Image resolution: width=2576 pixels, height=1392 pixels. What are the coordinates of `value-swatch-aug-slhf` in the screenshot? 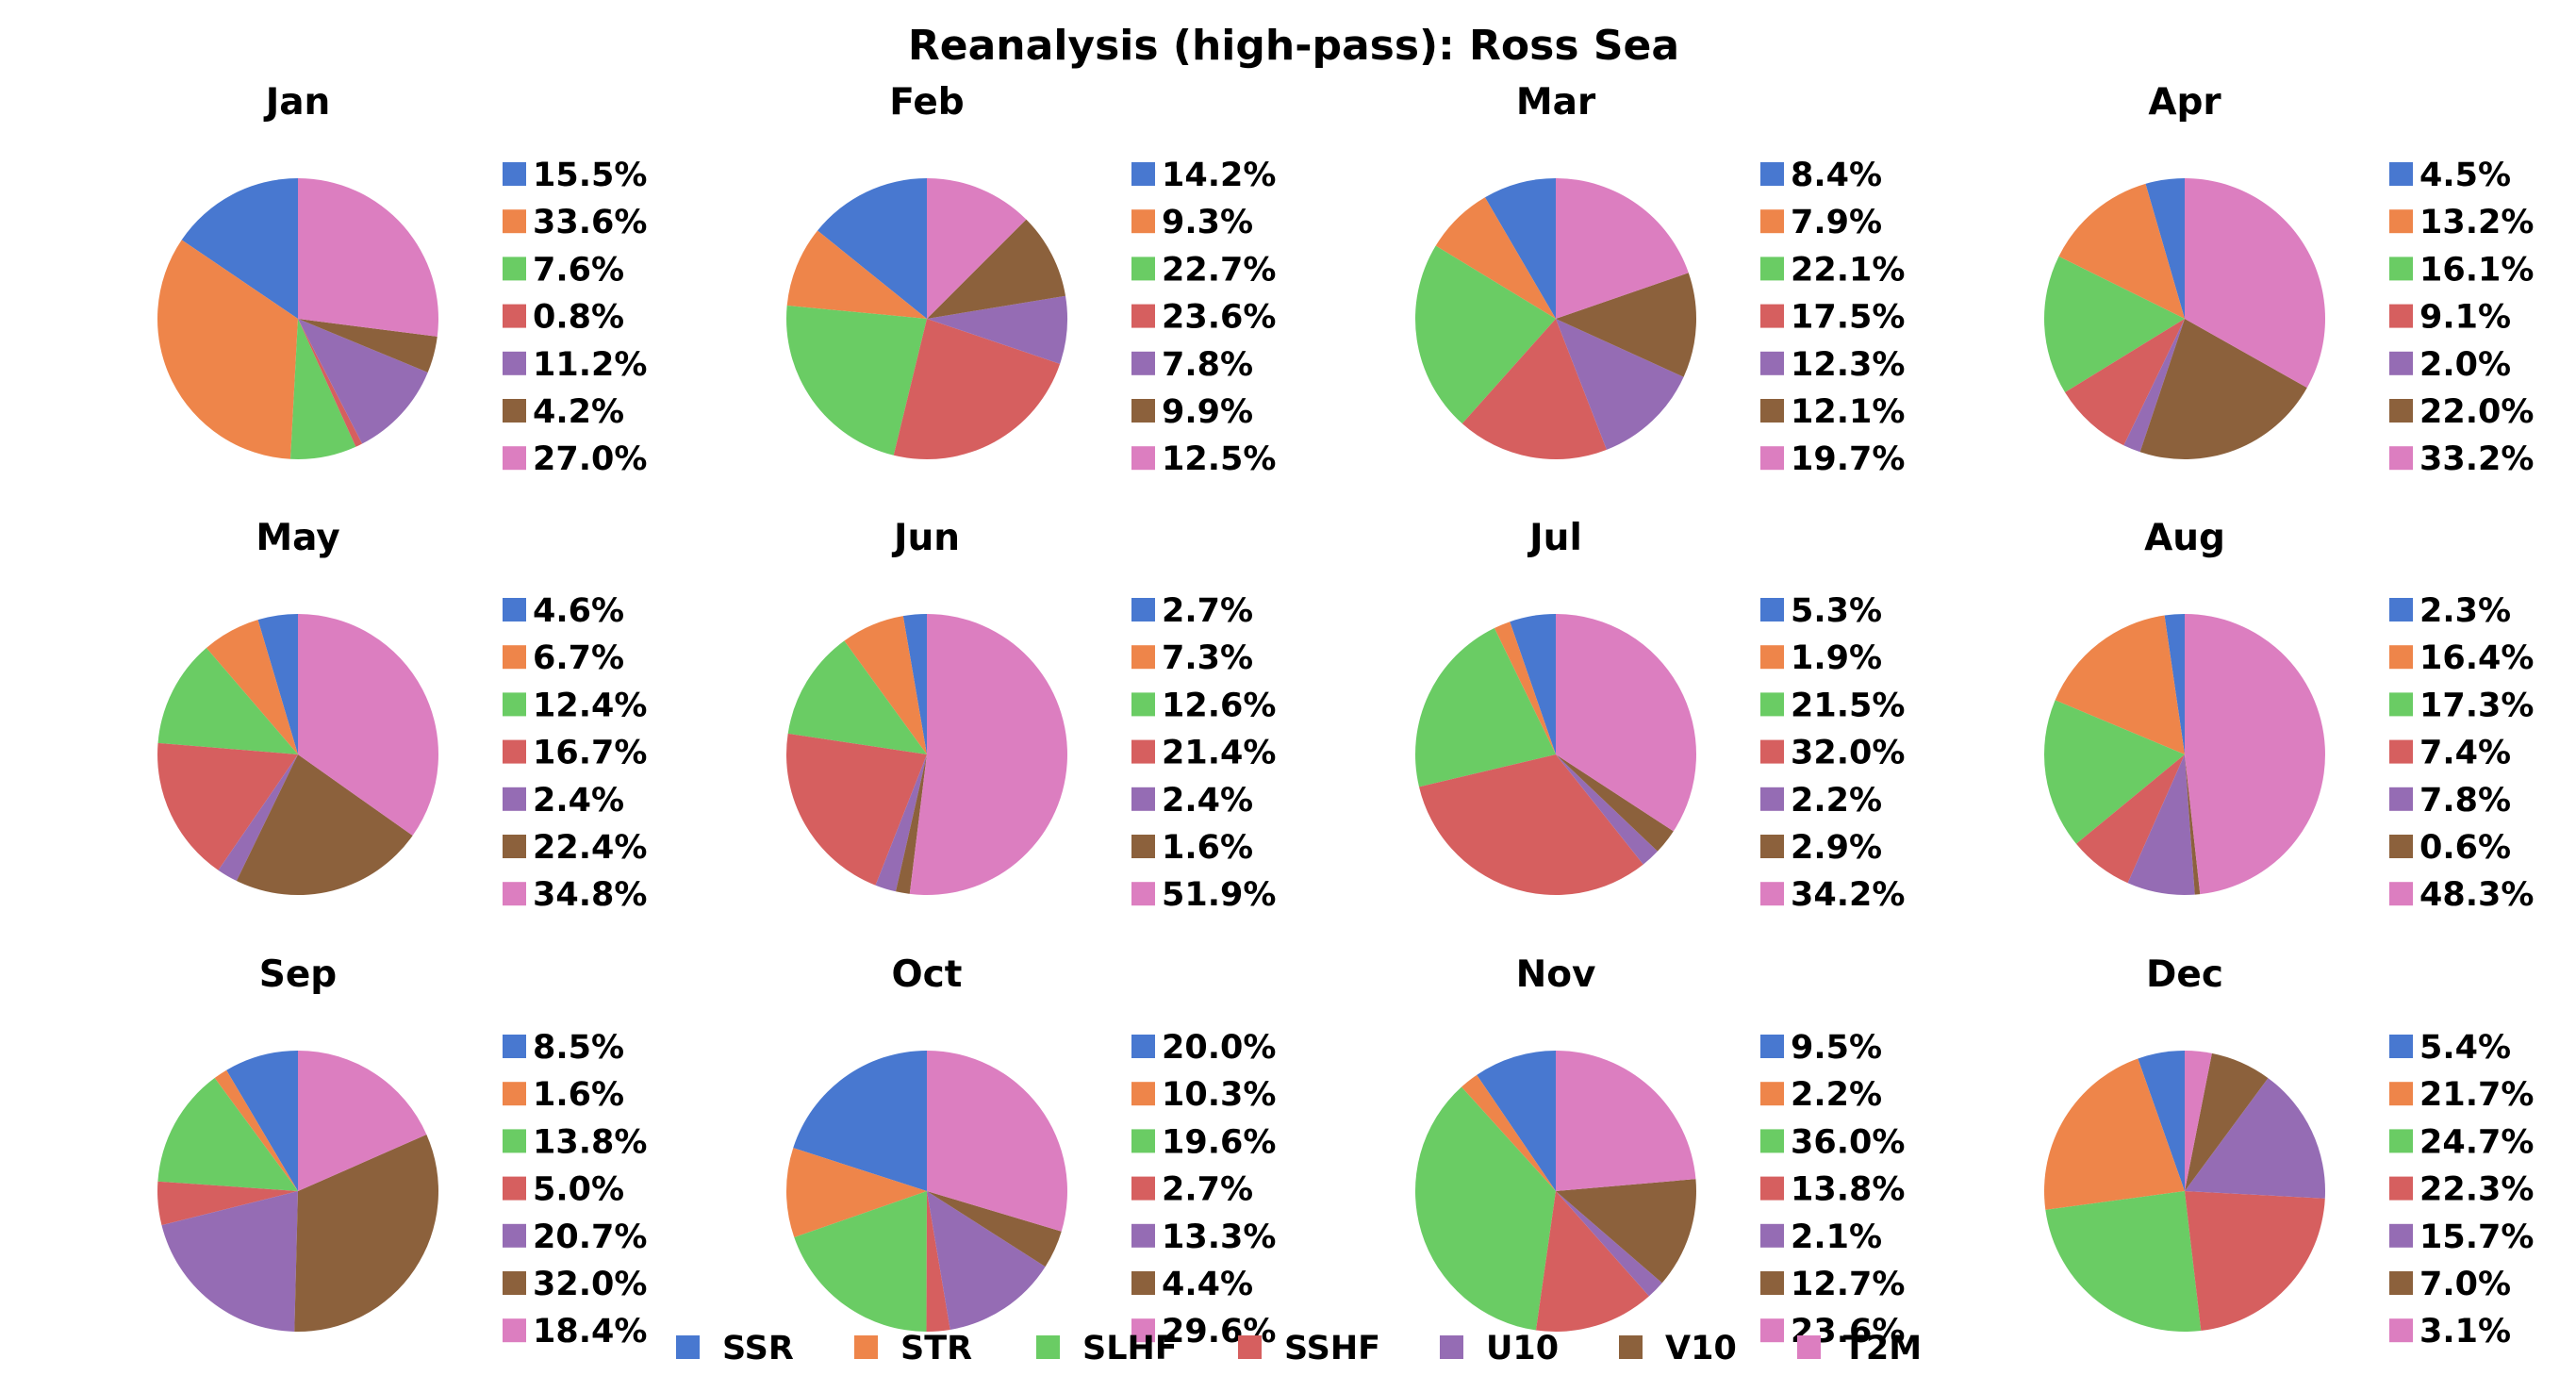 It's located at (2401, 704).